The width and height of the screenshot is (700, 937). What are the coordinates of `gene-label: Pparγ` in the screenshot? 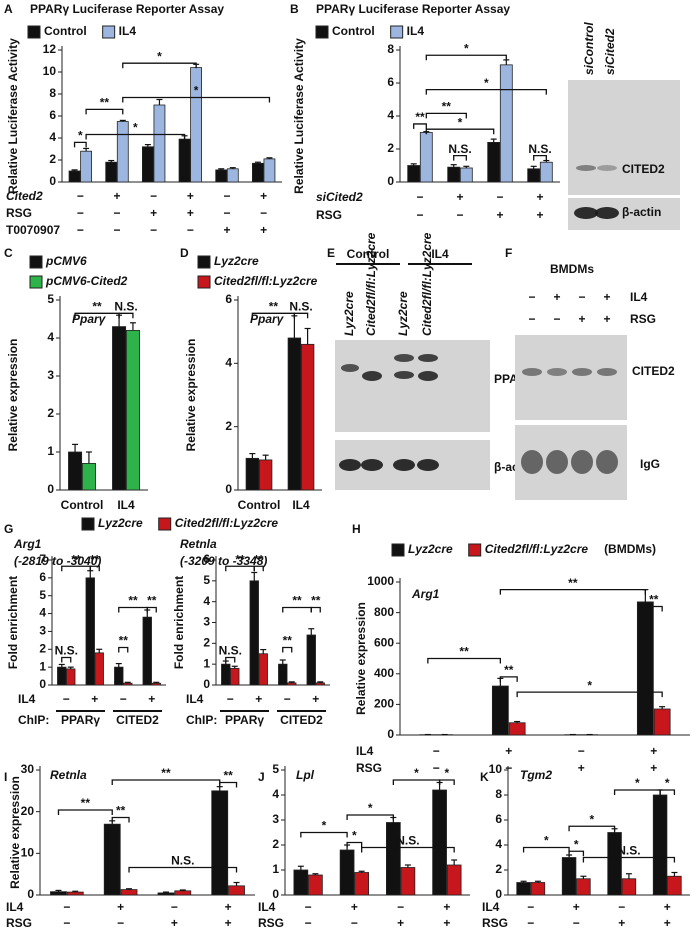 It's located at (89, 319).